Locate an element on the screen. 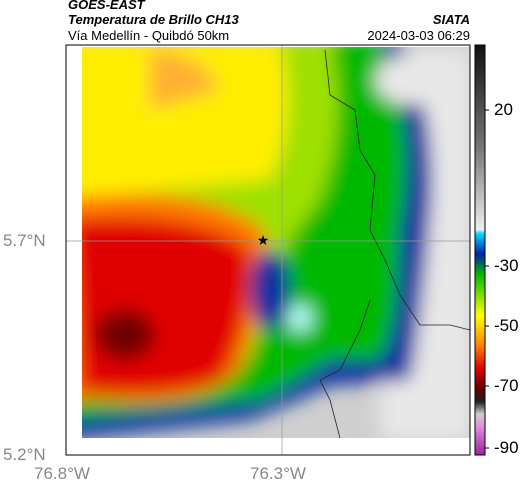  datetime: 2024-03-03 06:29 is located at coordinates (418, 35).